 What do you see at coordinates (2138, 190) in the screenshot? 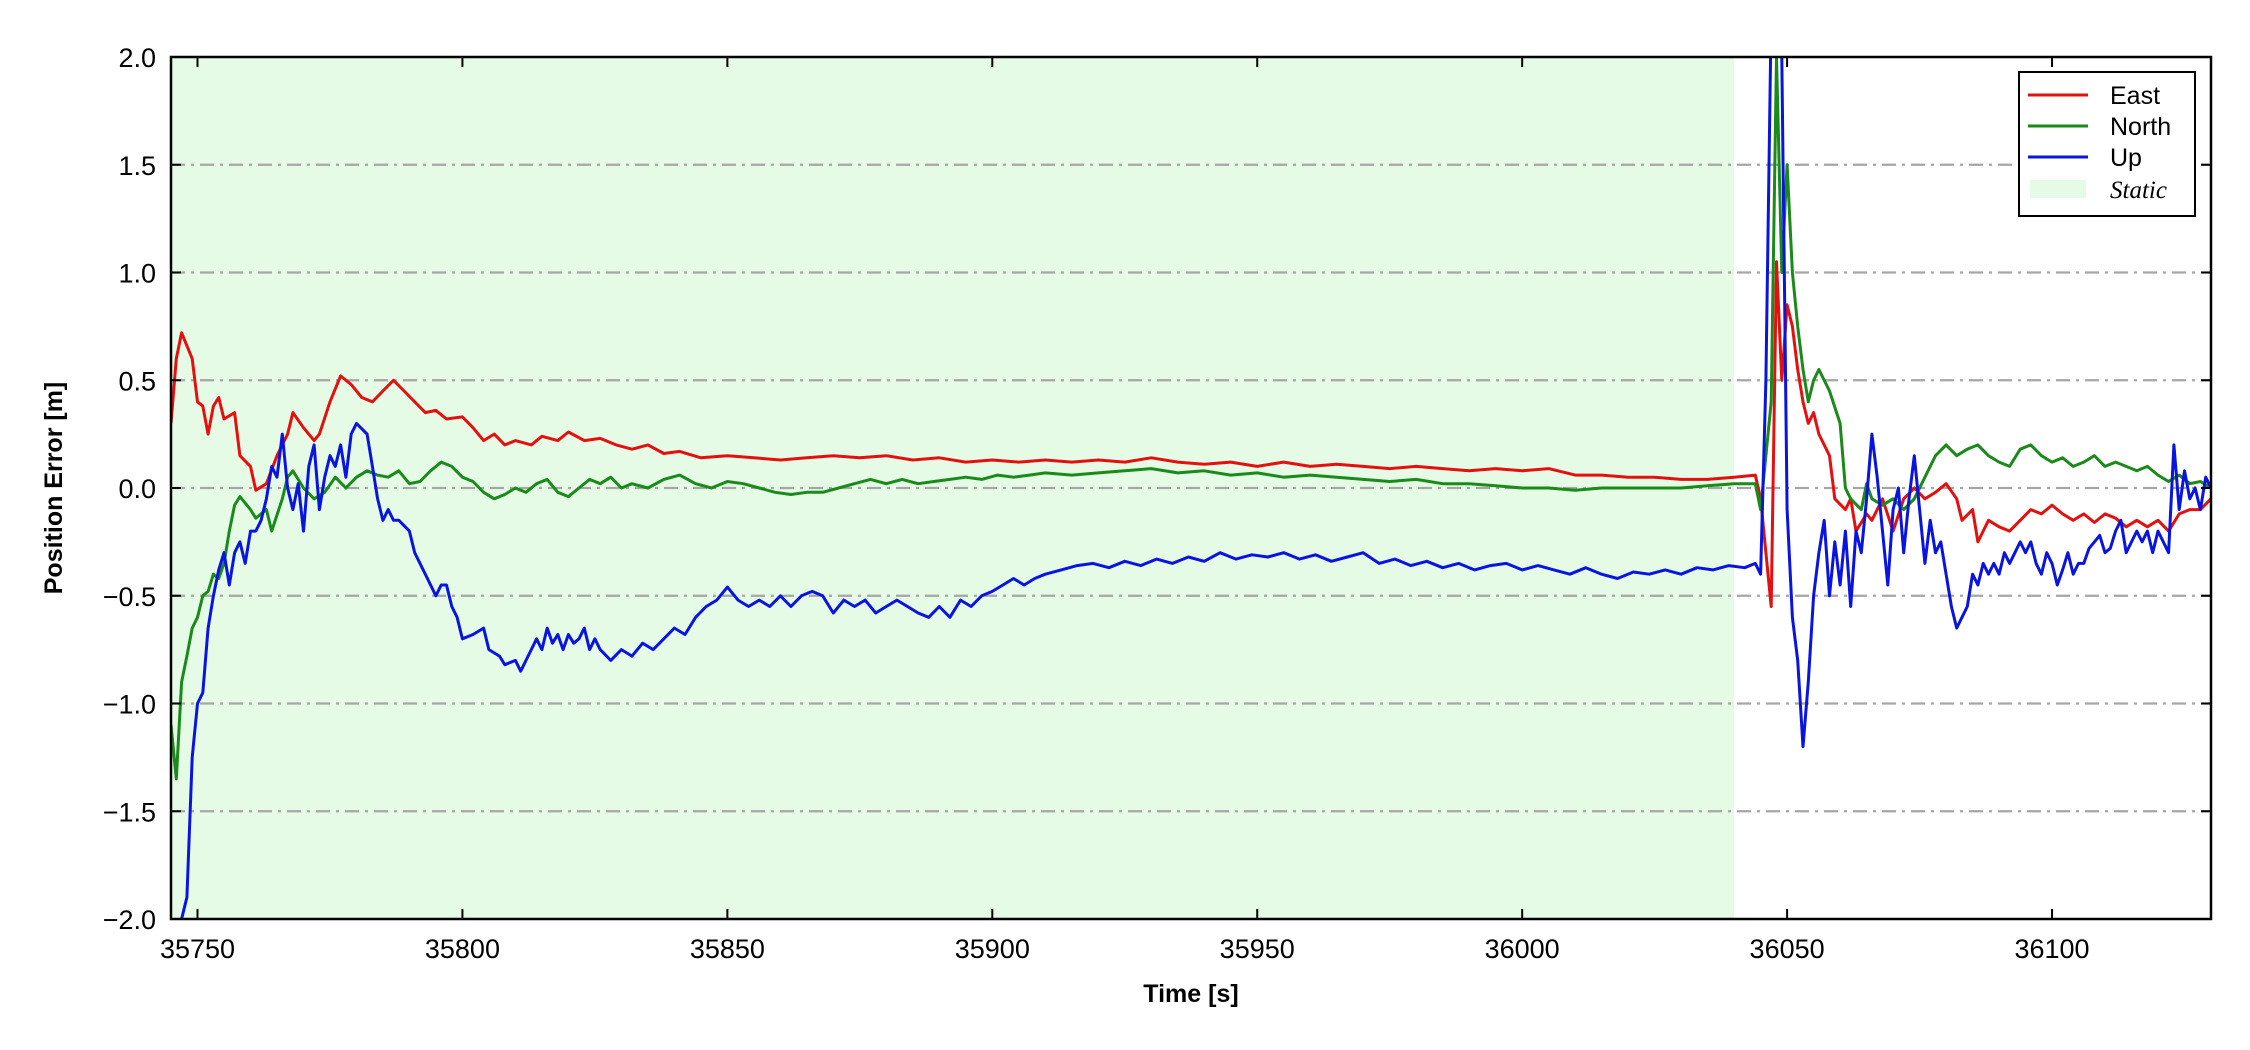
I see `legend-label-static: Static` at bounding box center [2138, 190].